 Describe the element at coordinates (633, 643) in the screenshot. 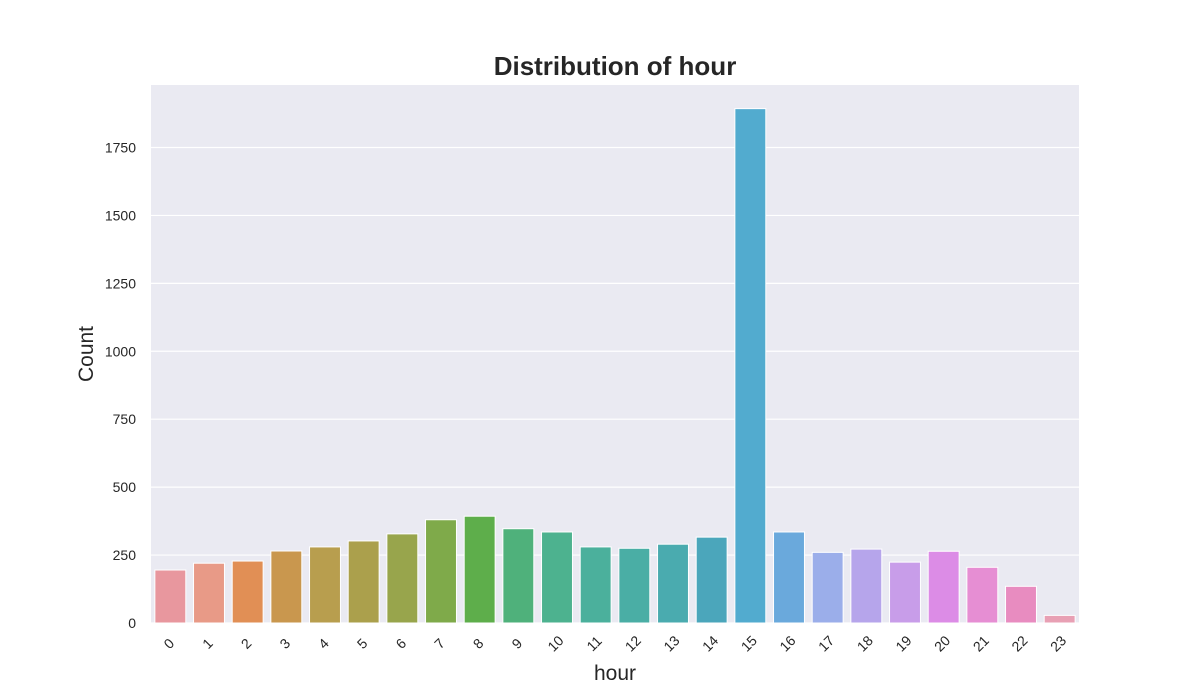

I see `x-tick-label: 12` at that location.